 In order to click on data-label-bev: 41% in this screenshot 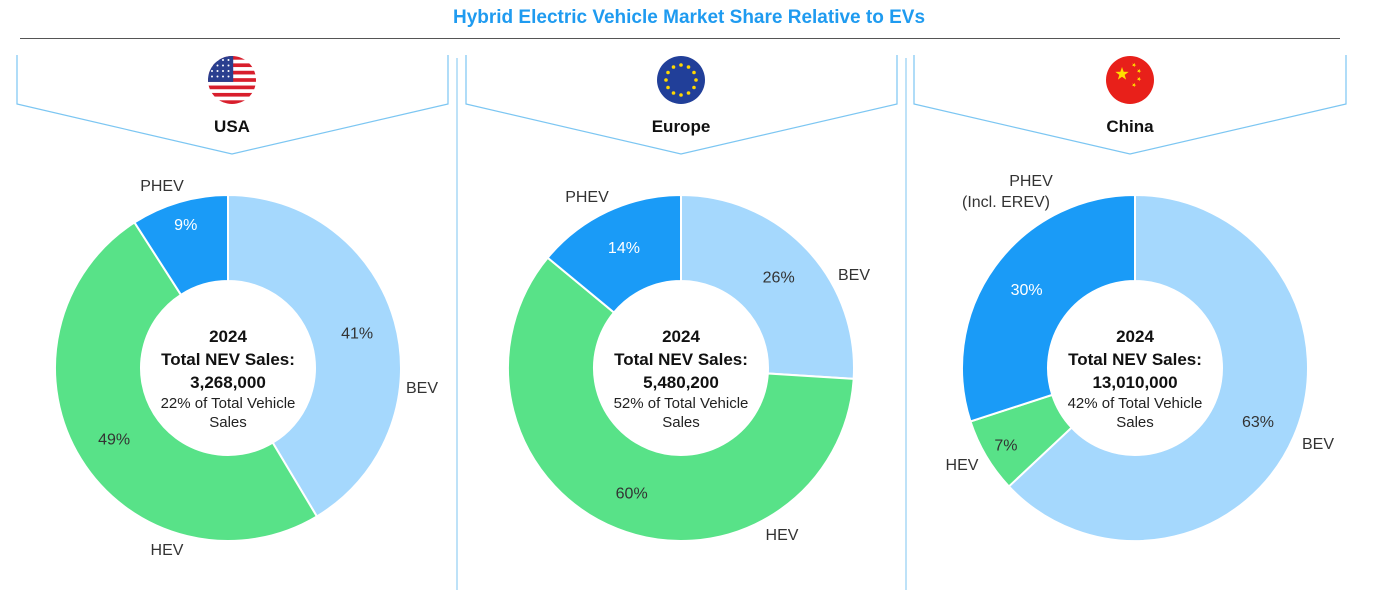, I will do `click(357, 333)`.